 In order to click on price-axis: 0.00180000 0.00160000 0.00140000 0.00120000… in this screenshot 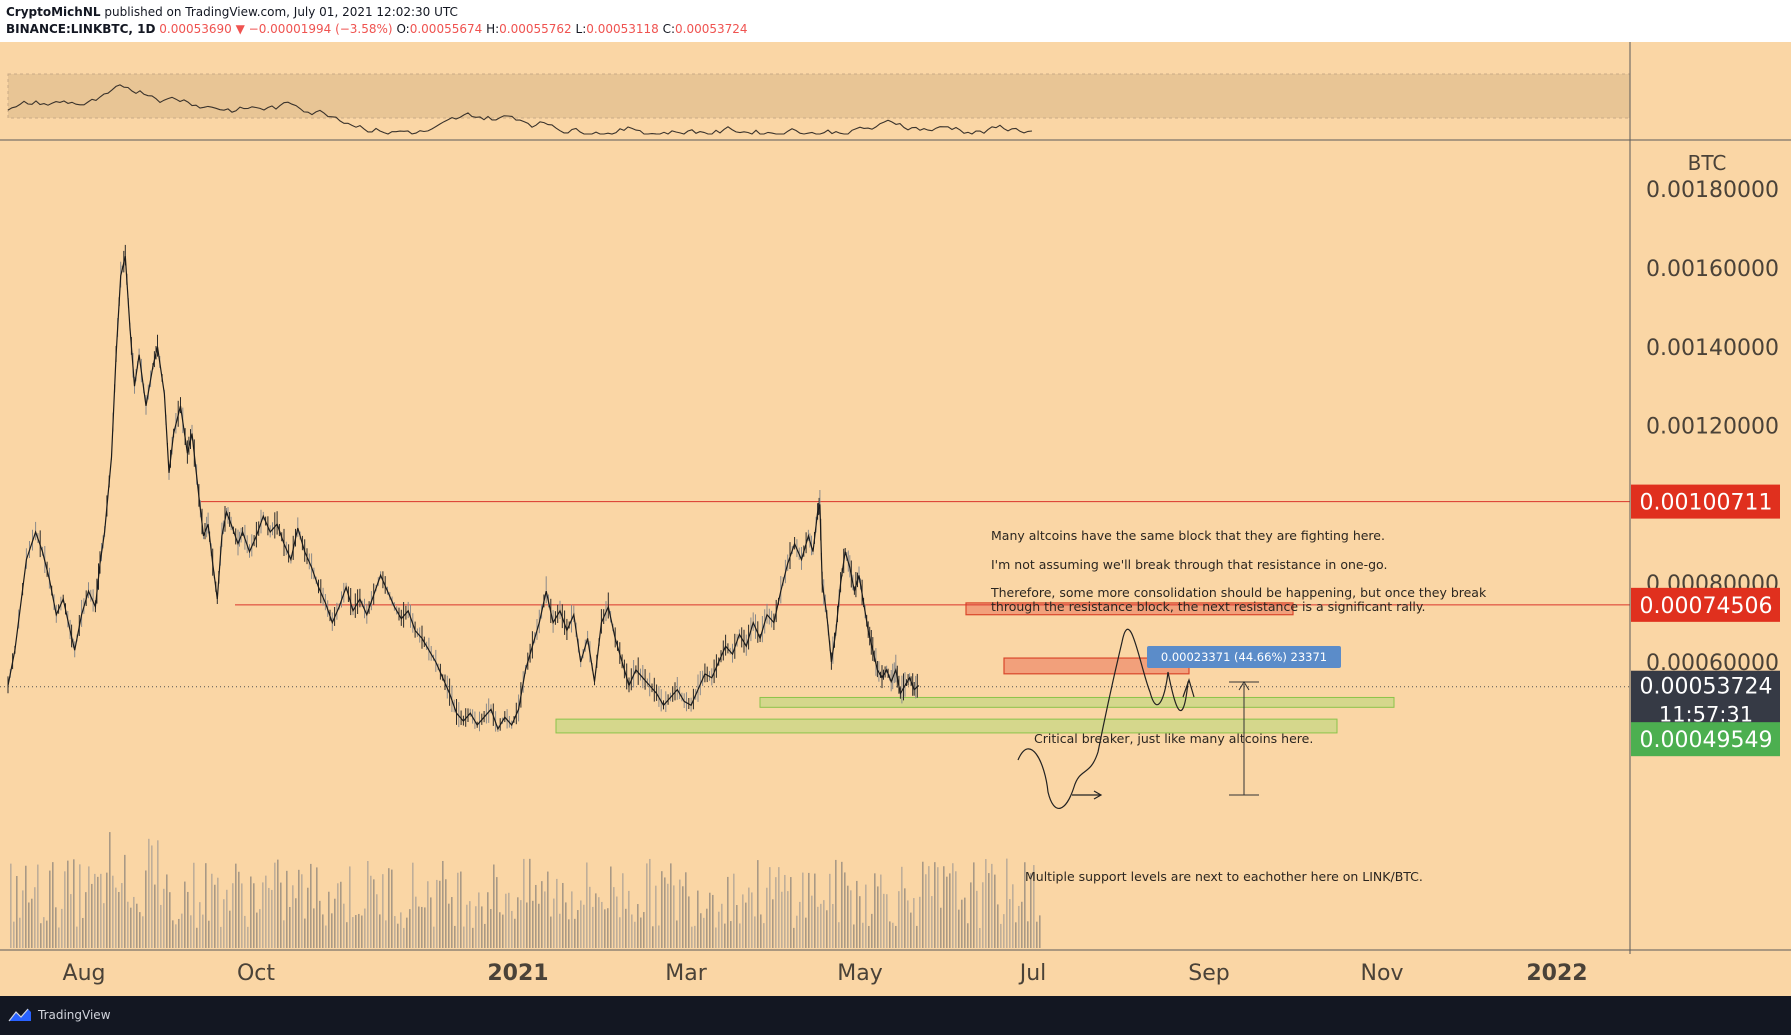, I will do `click(1712, 427)`.